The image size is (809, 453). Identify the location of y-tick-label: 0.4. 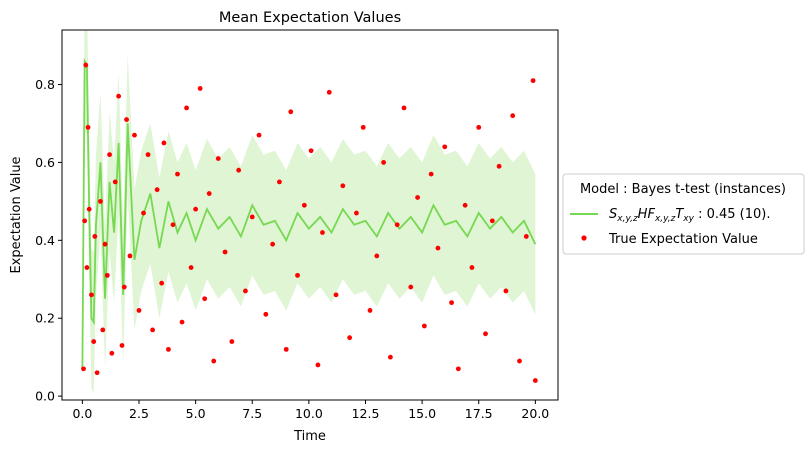
(45, 240).